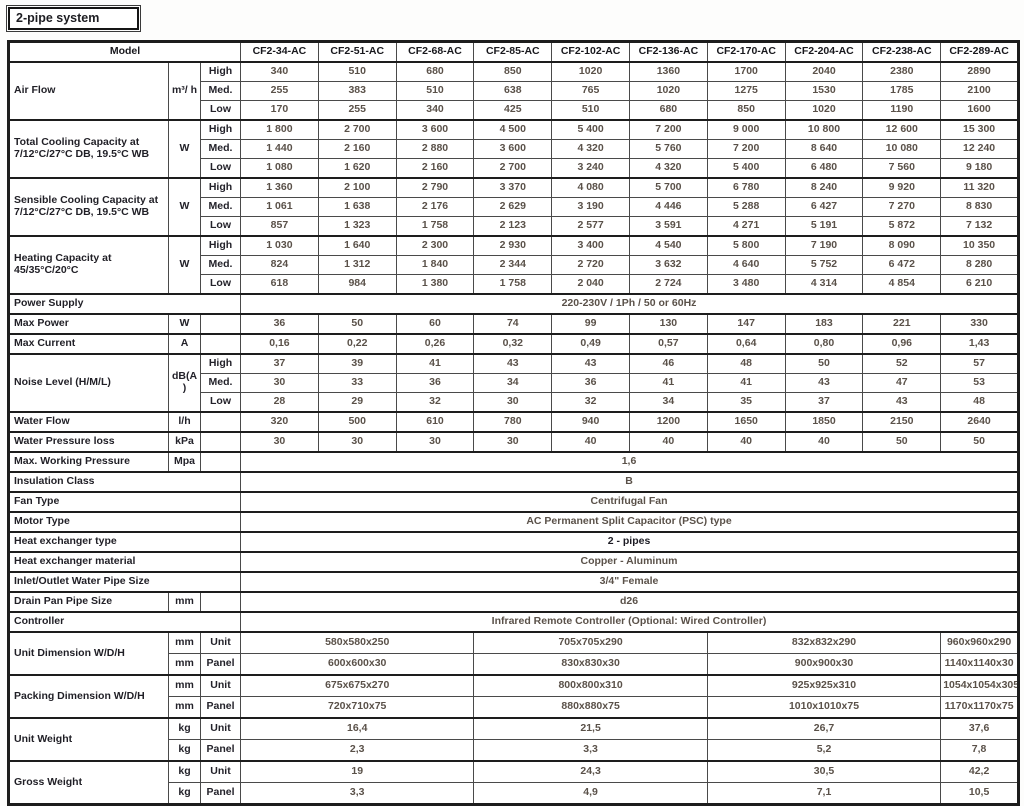  What do you see at coordinates (184, 728) in the screenshot?
I see `unit-cell: kg` at bounding box center [184, 728].